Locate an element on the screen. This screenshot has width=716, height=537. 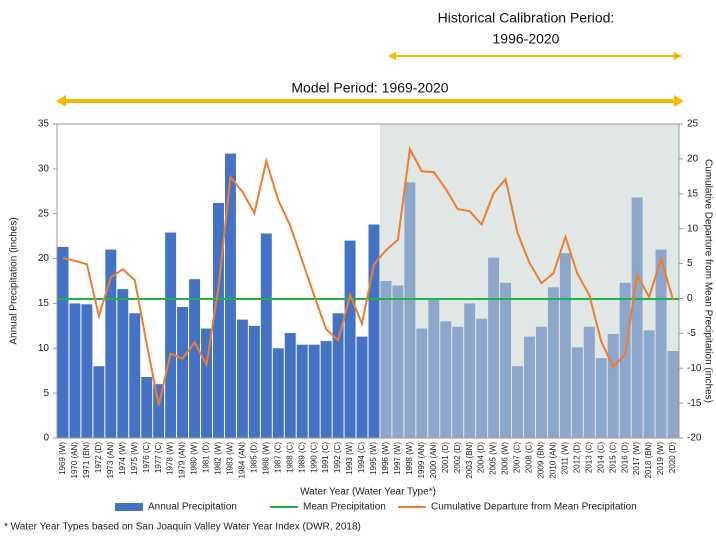
x-tick-label: 2018 (BN) is located at coordinates (648, 460).